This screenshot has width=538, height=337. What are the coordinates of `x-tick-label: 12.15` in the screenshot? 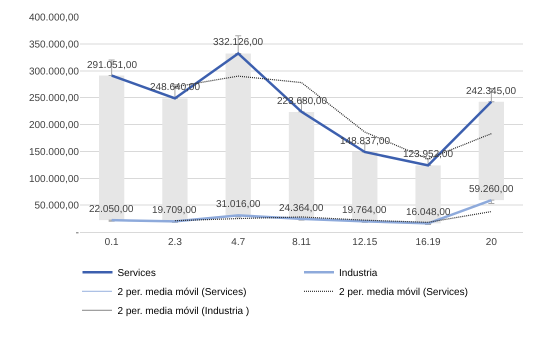 It's located at (365, 242).